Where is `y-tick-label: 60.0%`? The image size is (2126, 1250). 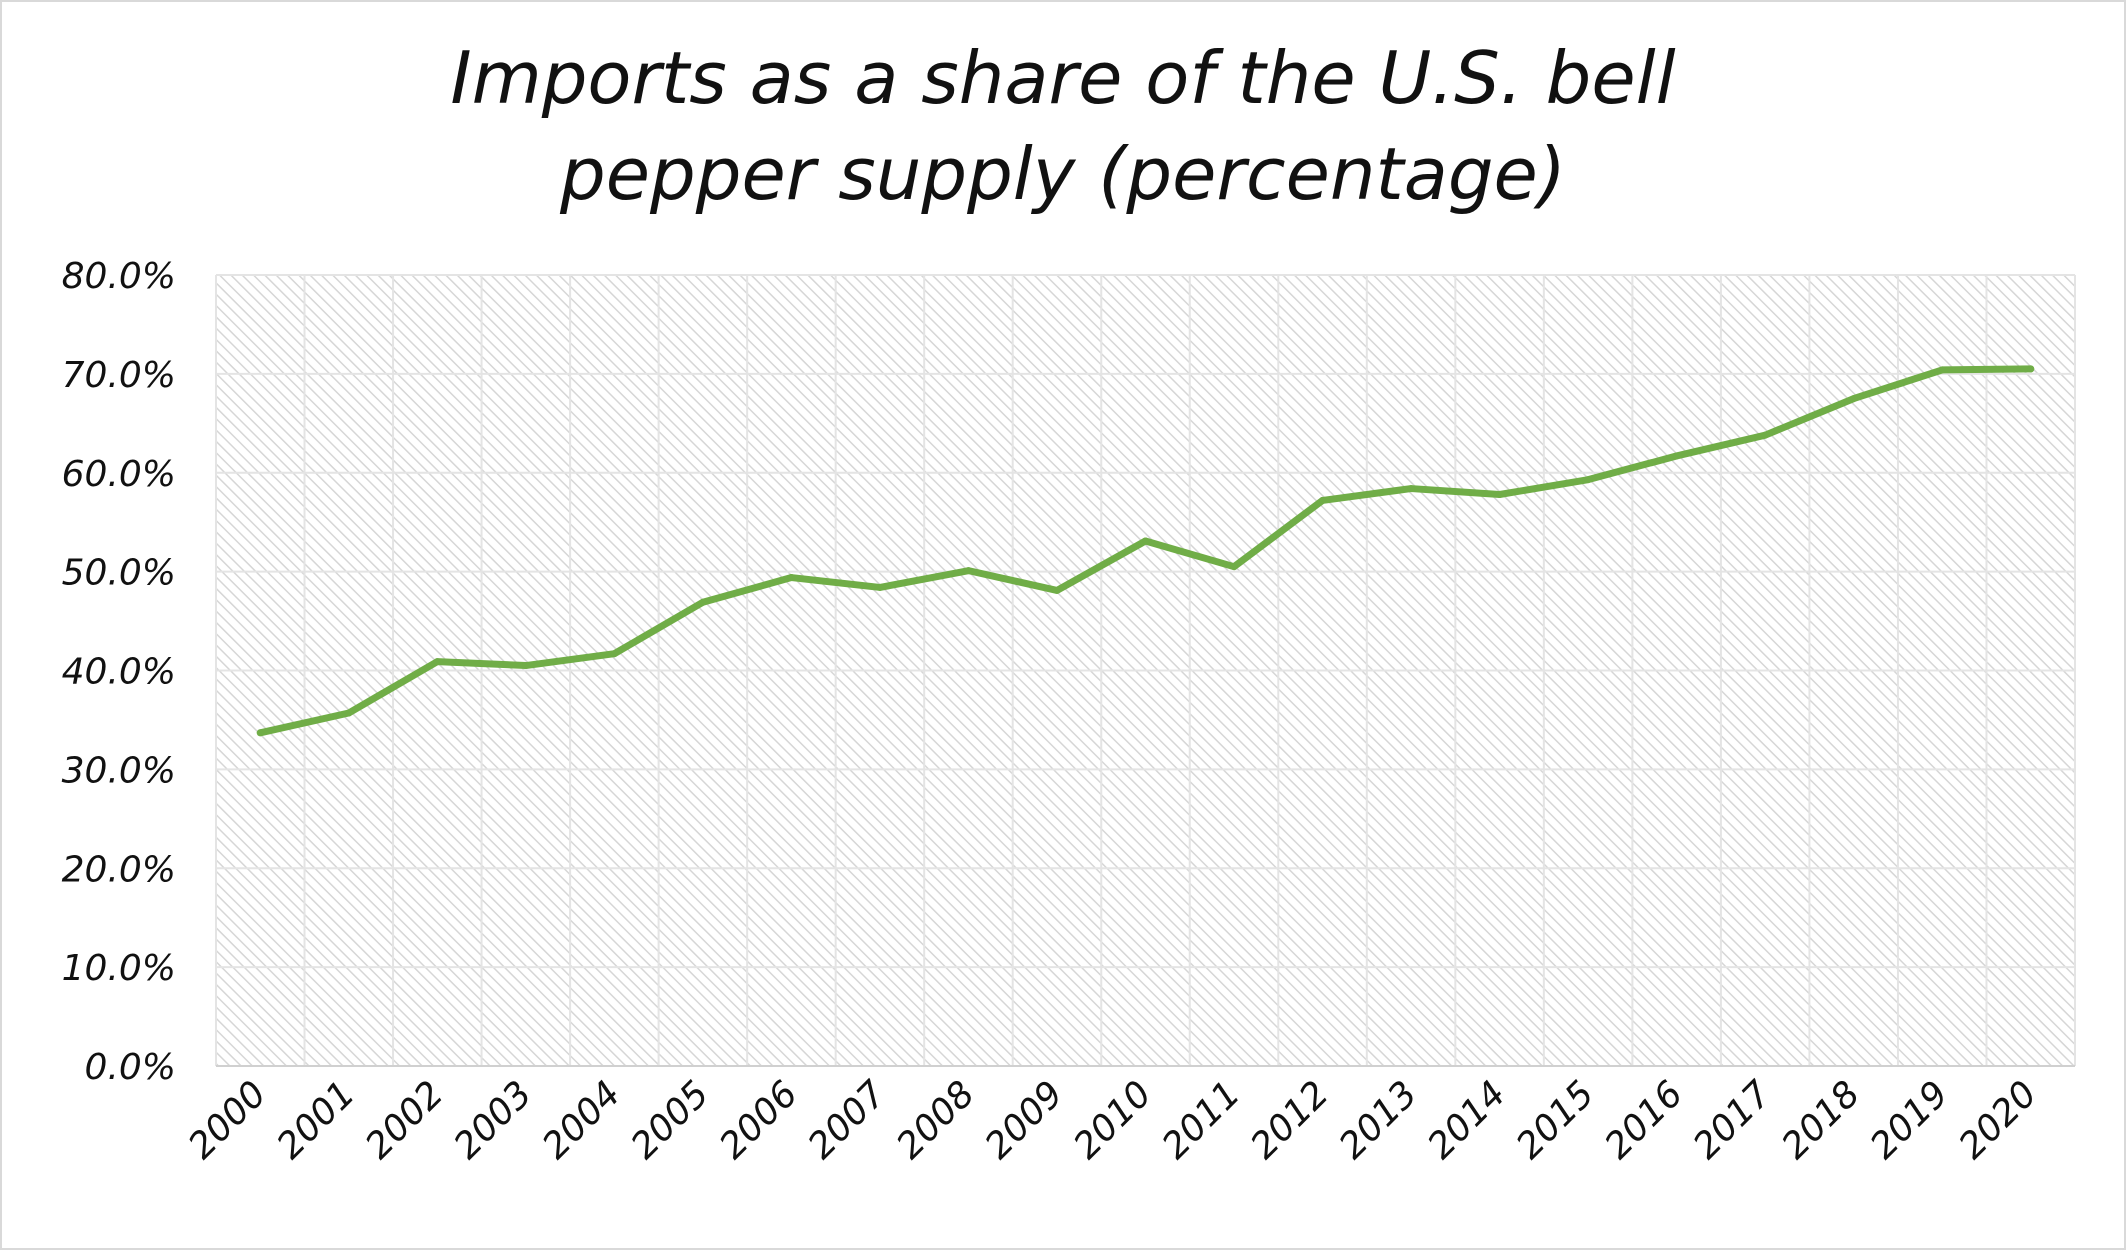 y-tick-label: 60.0% is located at coordinates (119, 474).